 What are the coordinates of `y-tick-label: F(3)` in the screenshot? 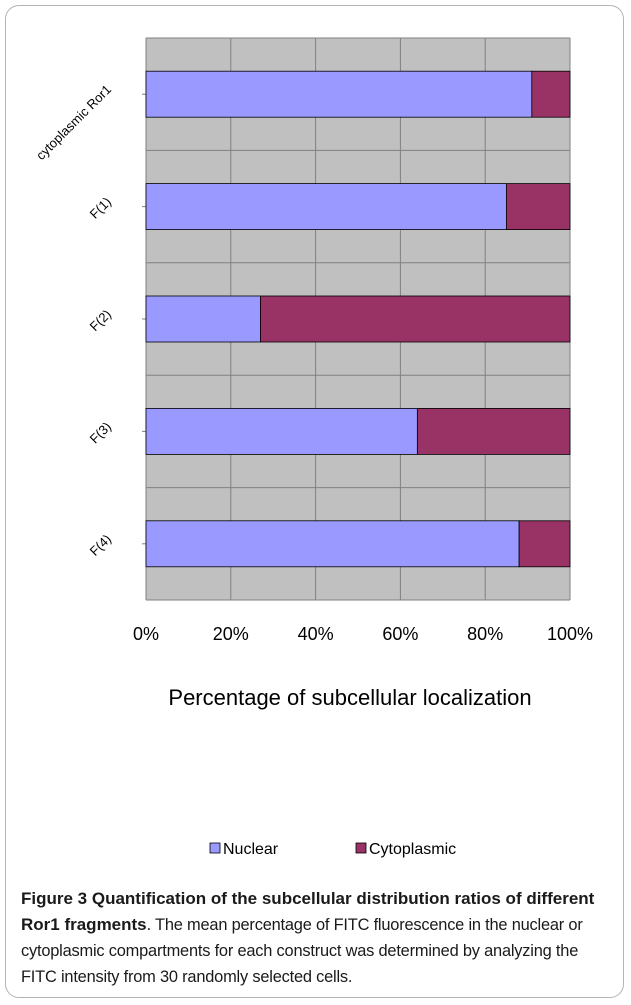 It's located at (100, 432).